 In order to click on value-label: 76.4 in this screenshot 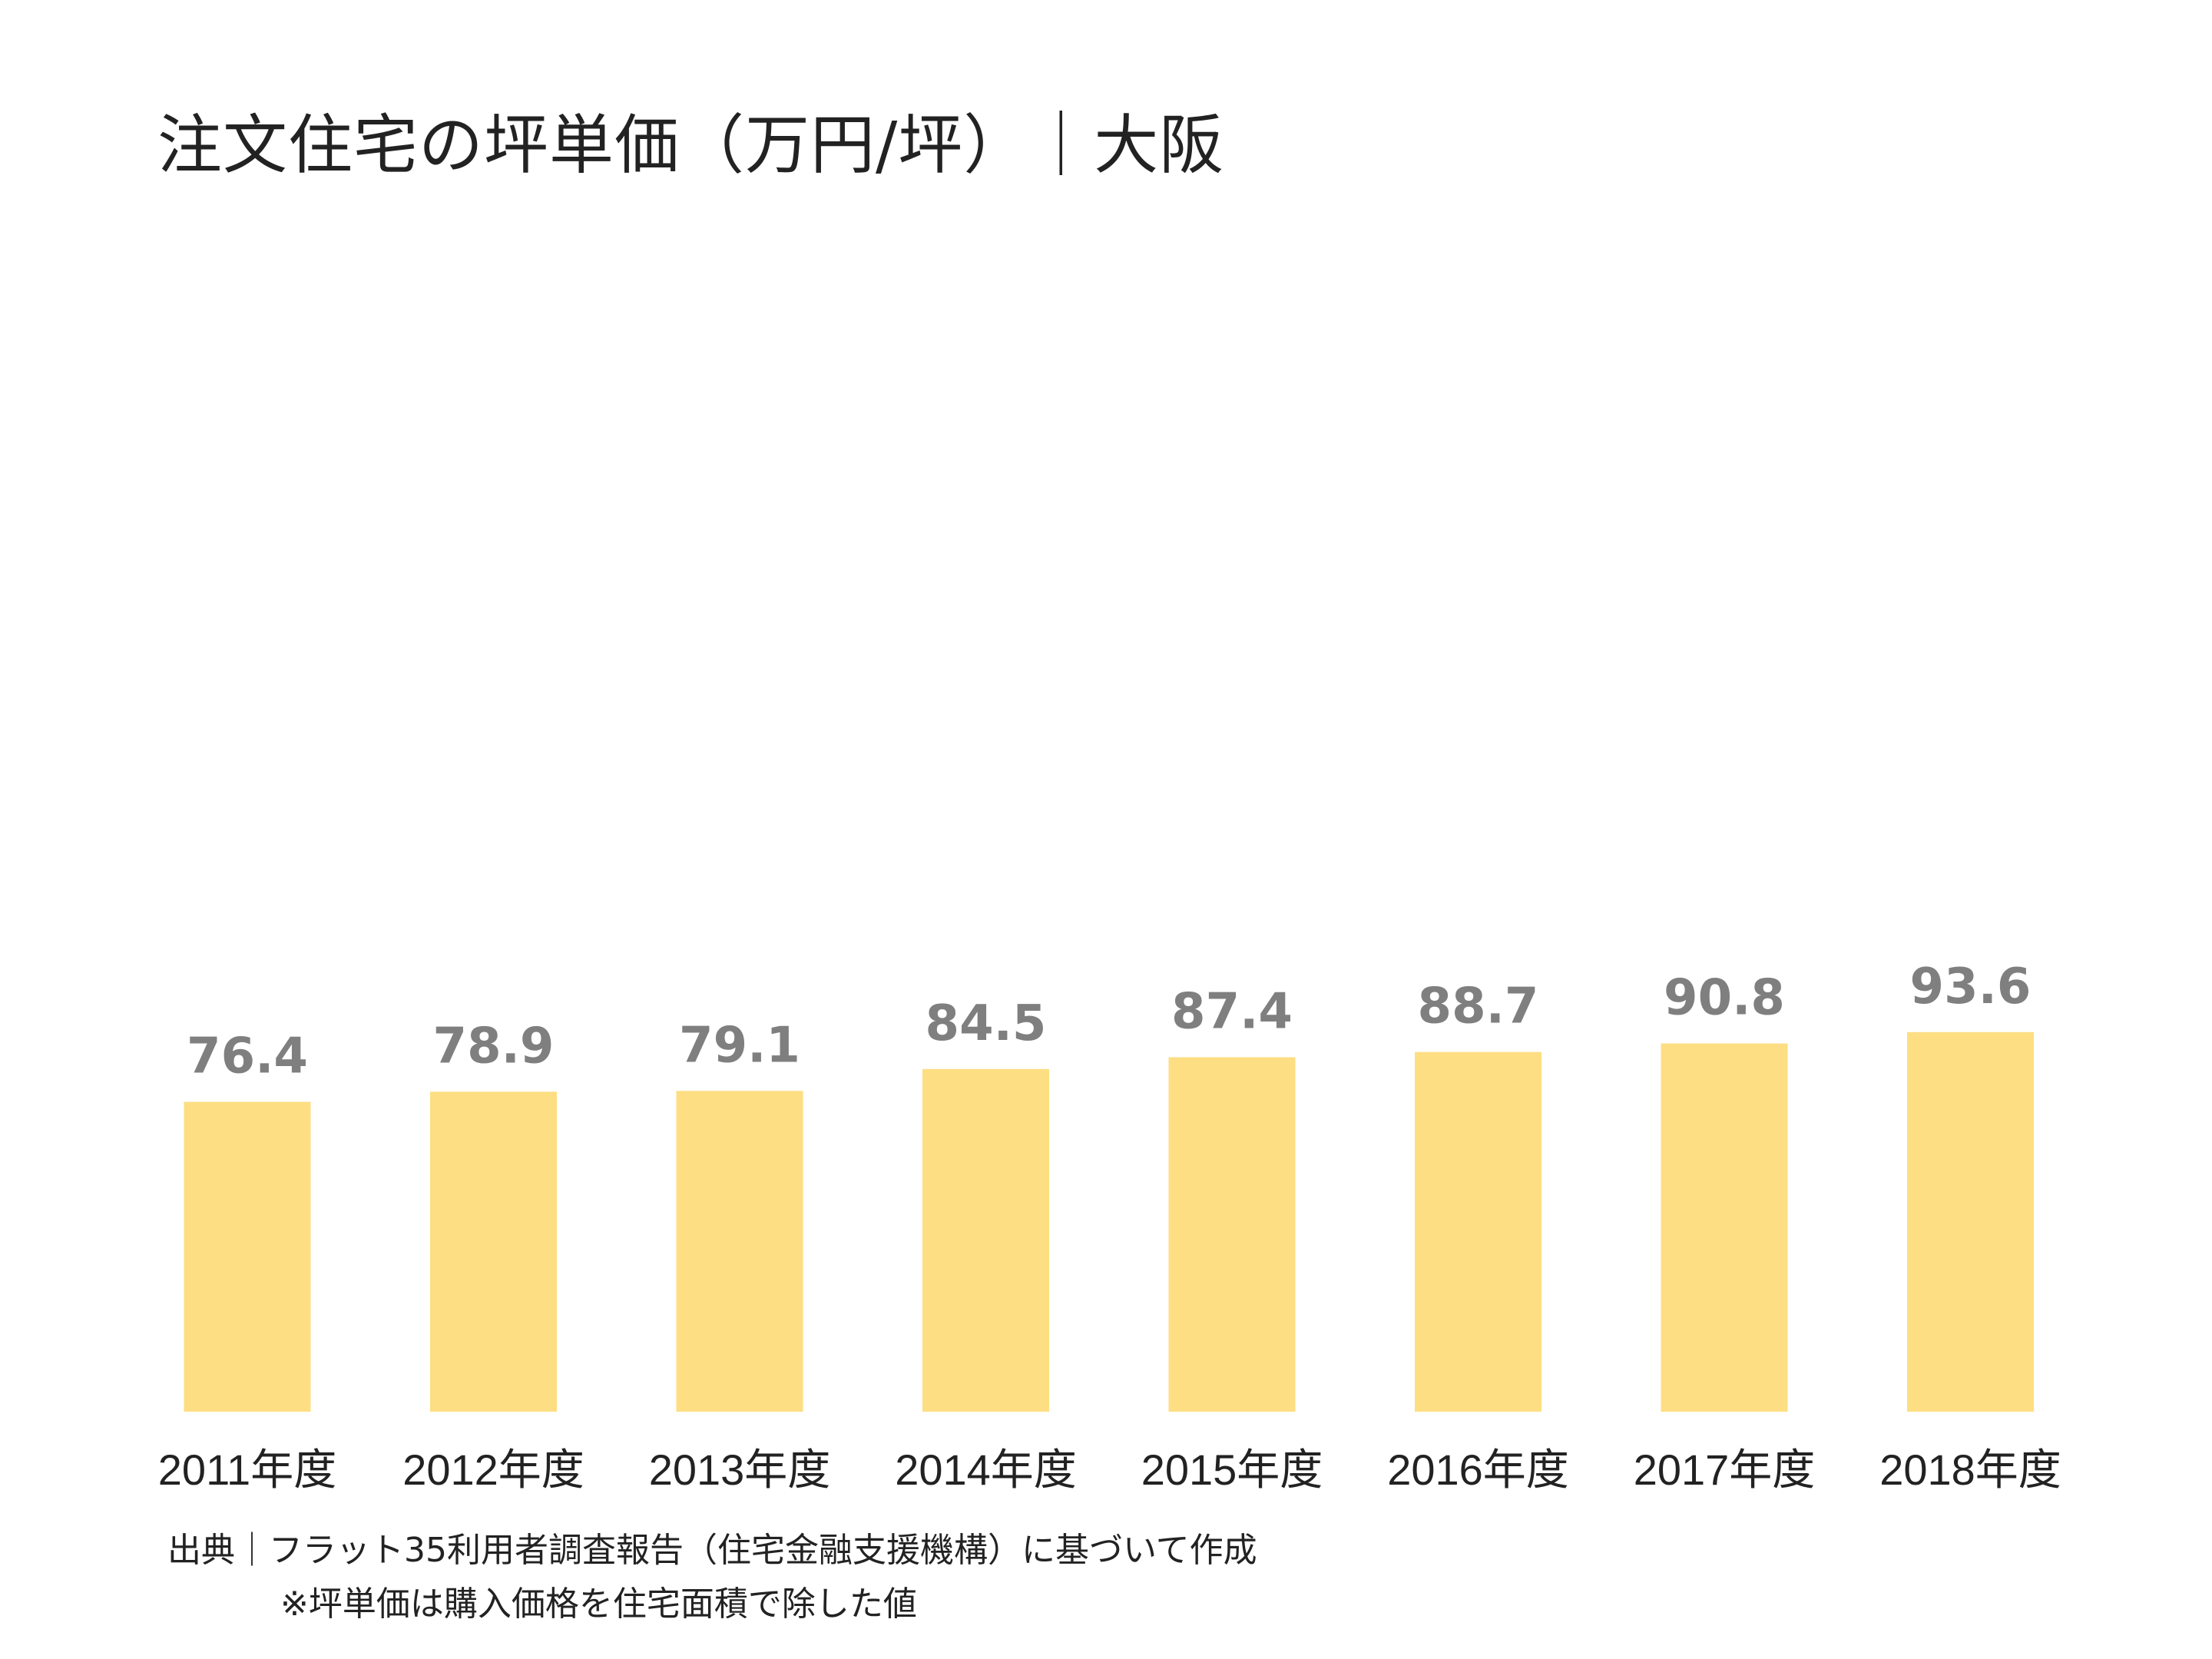, I will do `click(248, 1057)`.